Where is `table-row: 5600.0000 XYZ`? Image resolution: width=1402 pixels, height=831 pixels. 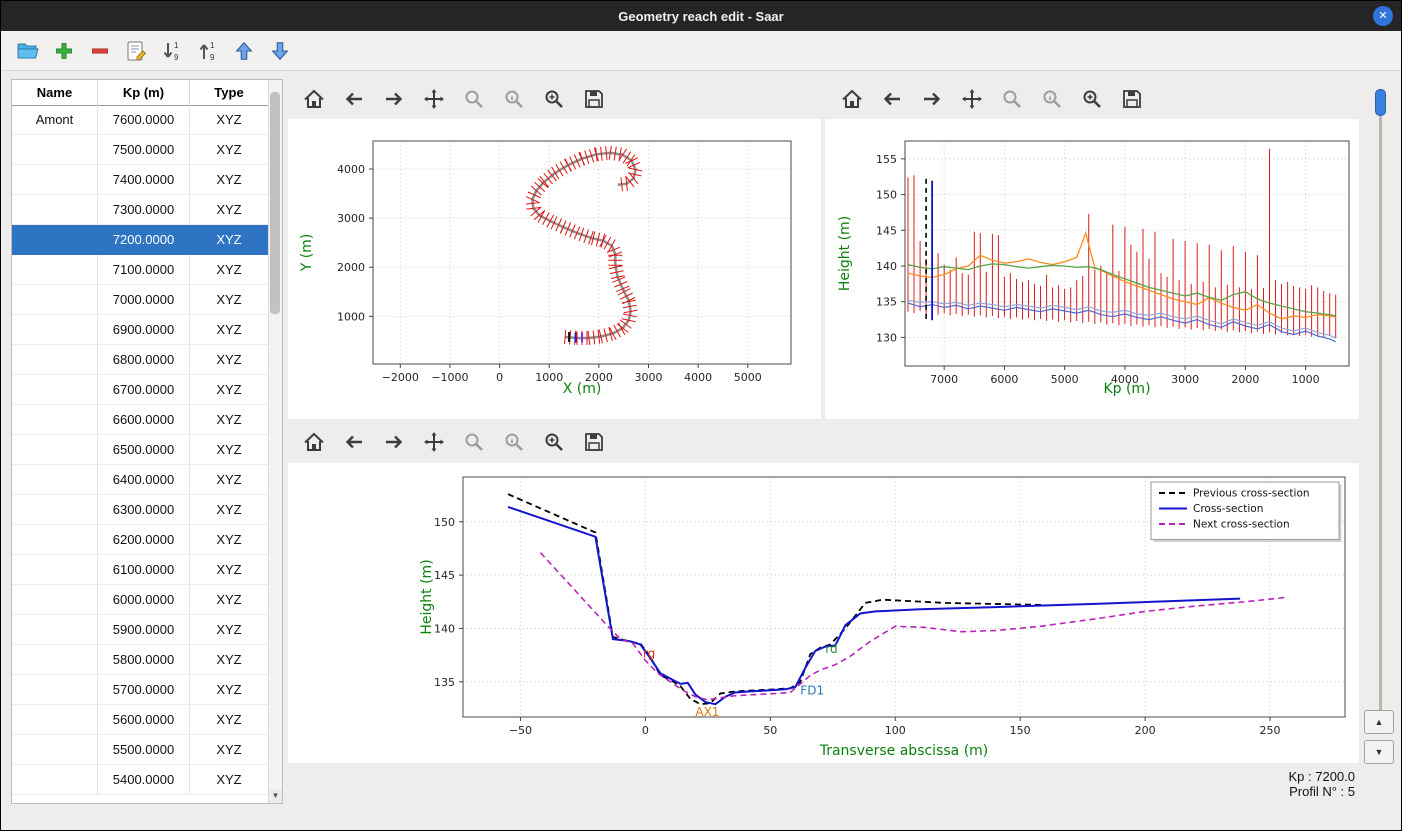
table-row: 5600.0000 XYZ is located at coordinates (140, 720).